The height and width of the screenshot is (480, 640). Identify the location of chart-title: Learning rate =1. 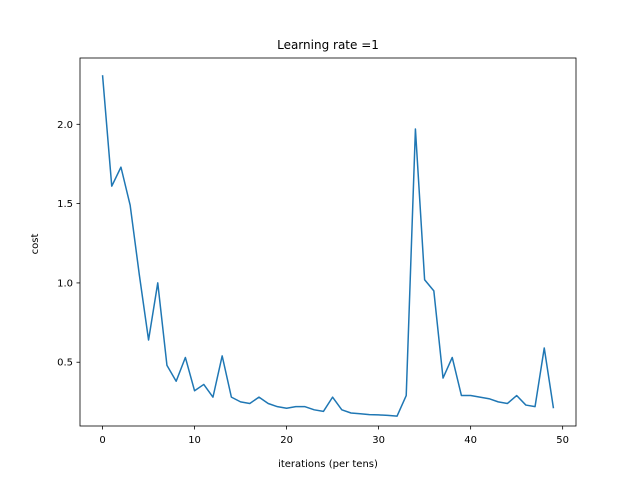
(328, 45).